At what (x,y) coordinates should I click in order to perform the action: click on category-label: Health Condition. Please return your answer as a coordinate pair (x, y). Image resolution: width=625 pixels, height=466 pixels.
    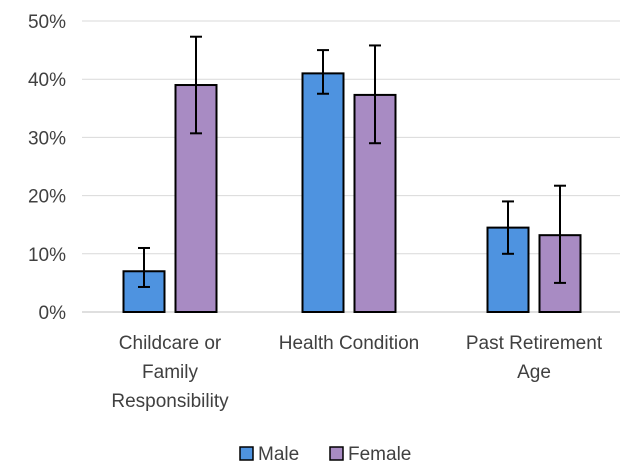
    Looking at the image, I should click on (349, 343).